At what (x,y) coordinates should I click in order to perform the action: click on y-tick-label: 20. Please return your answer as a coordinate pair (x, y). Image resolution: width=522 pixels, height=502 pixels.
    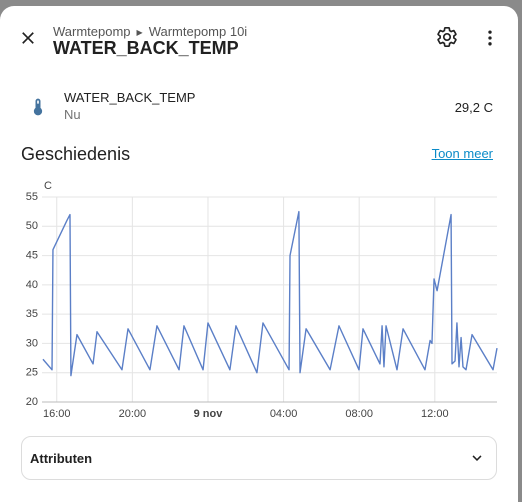
    Looking at the image, I should click on (32, 402).